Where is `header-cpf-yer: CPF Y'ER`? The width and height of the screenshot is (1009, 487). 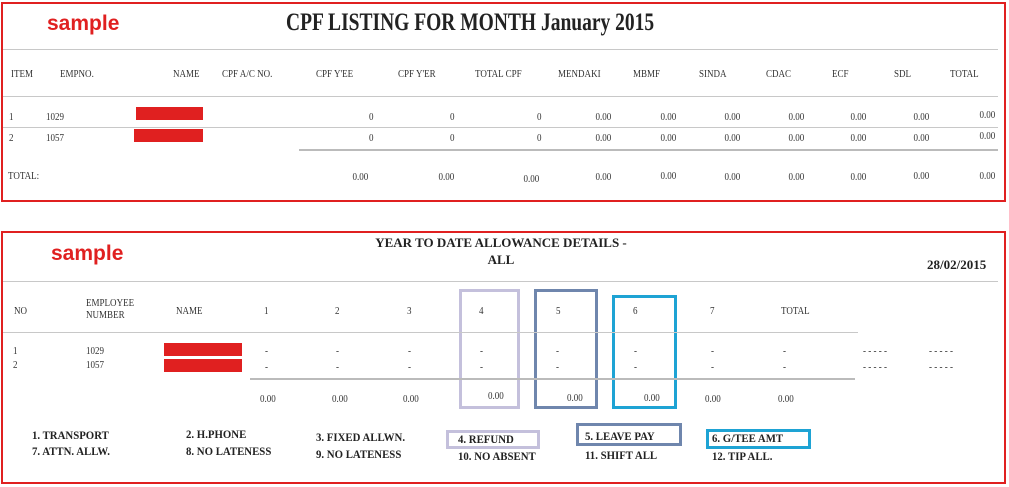 header-cpf-yer: CPF Y'ER is located at coordinates (417, 74).